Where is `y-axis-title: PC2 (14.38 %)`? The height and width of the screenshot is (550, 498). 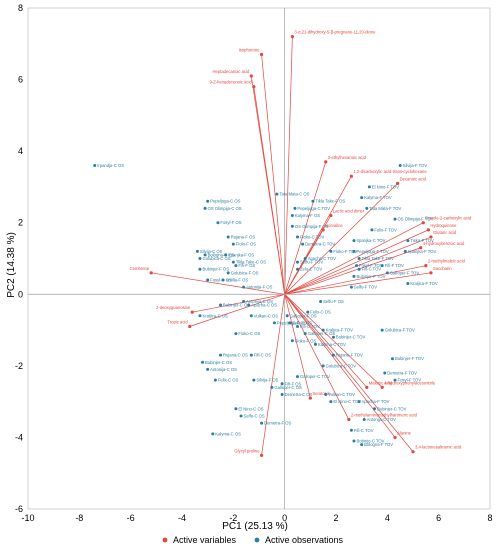 y-axis-title: PC2 (14.38 %) is located at coordinates (11, 265).